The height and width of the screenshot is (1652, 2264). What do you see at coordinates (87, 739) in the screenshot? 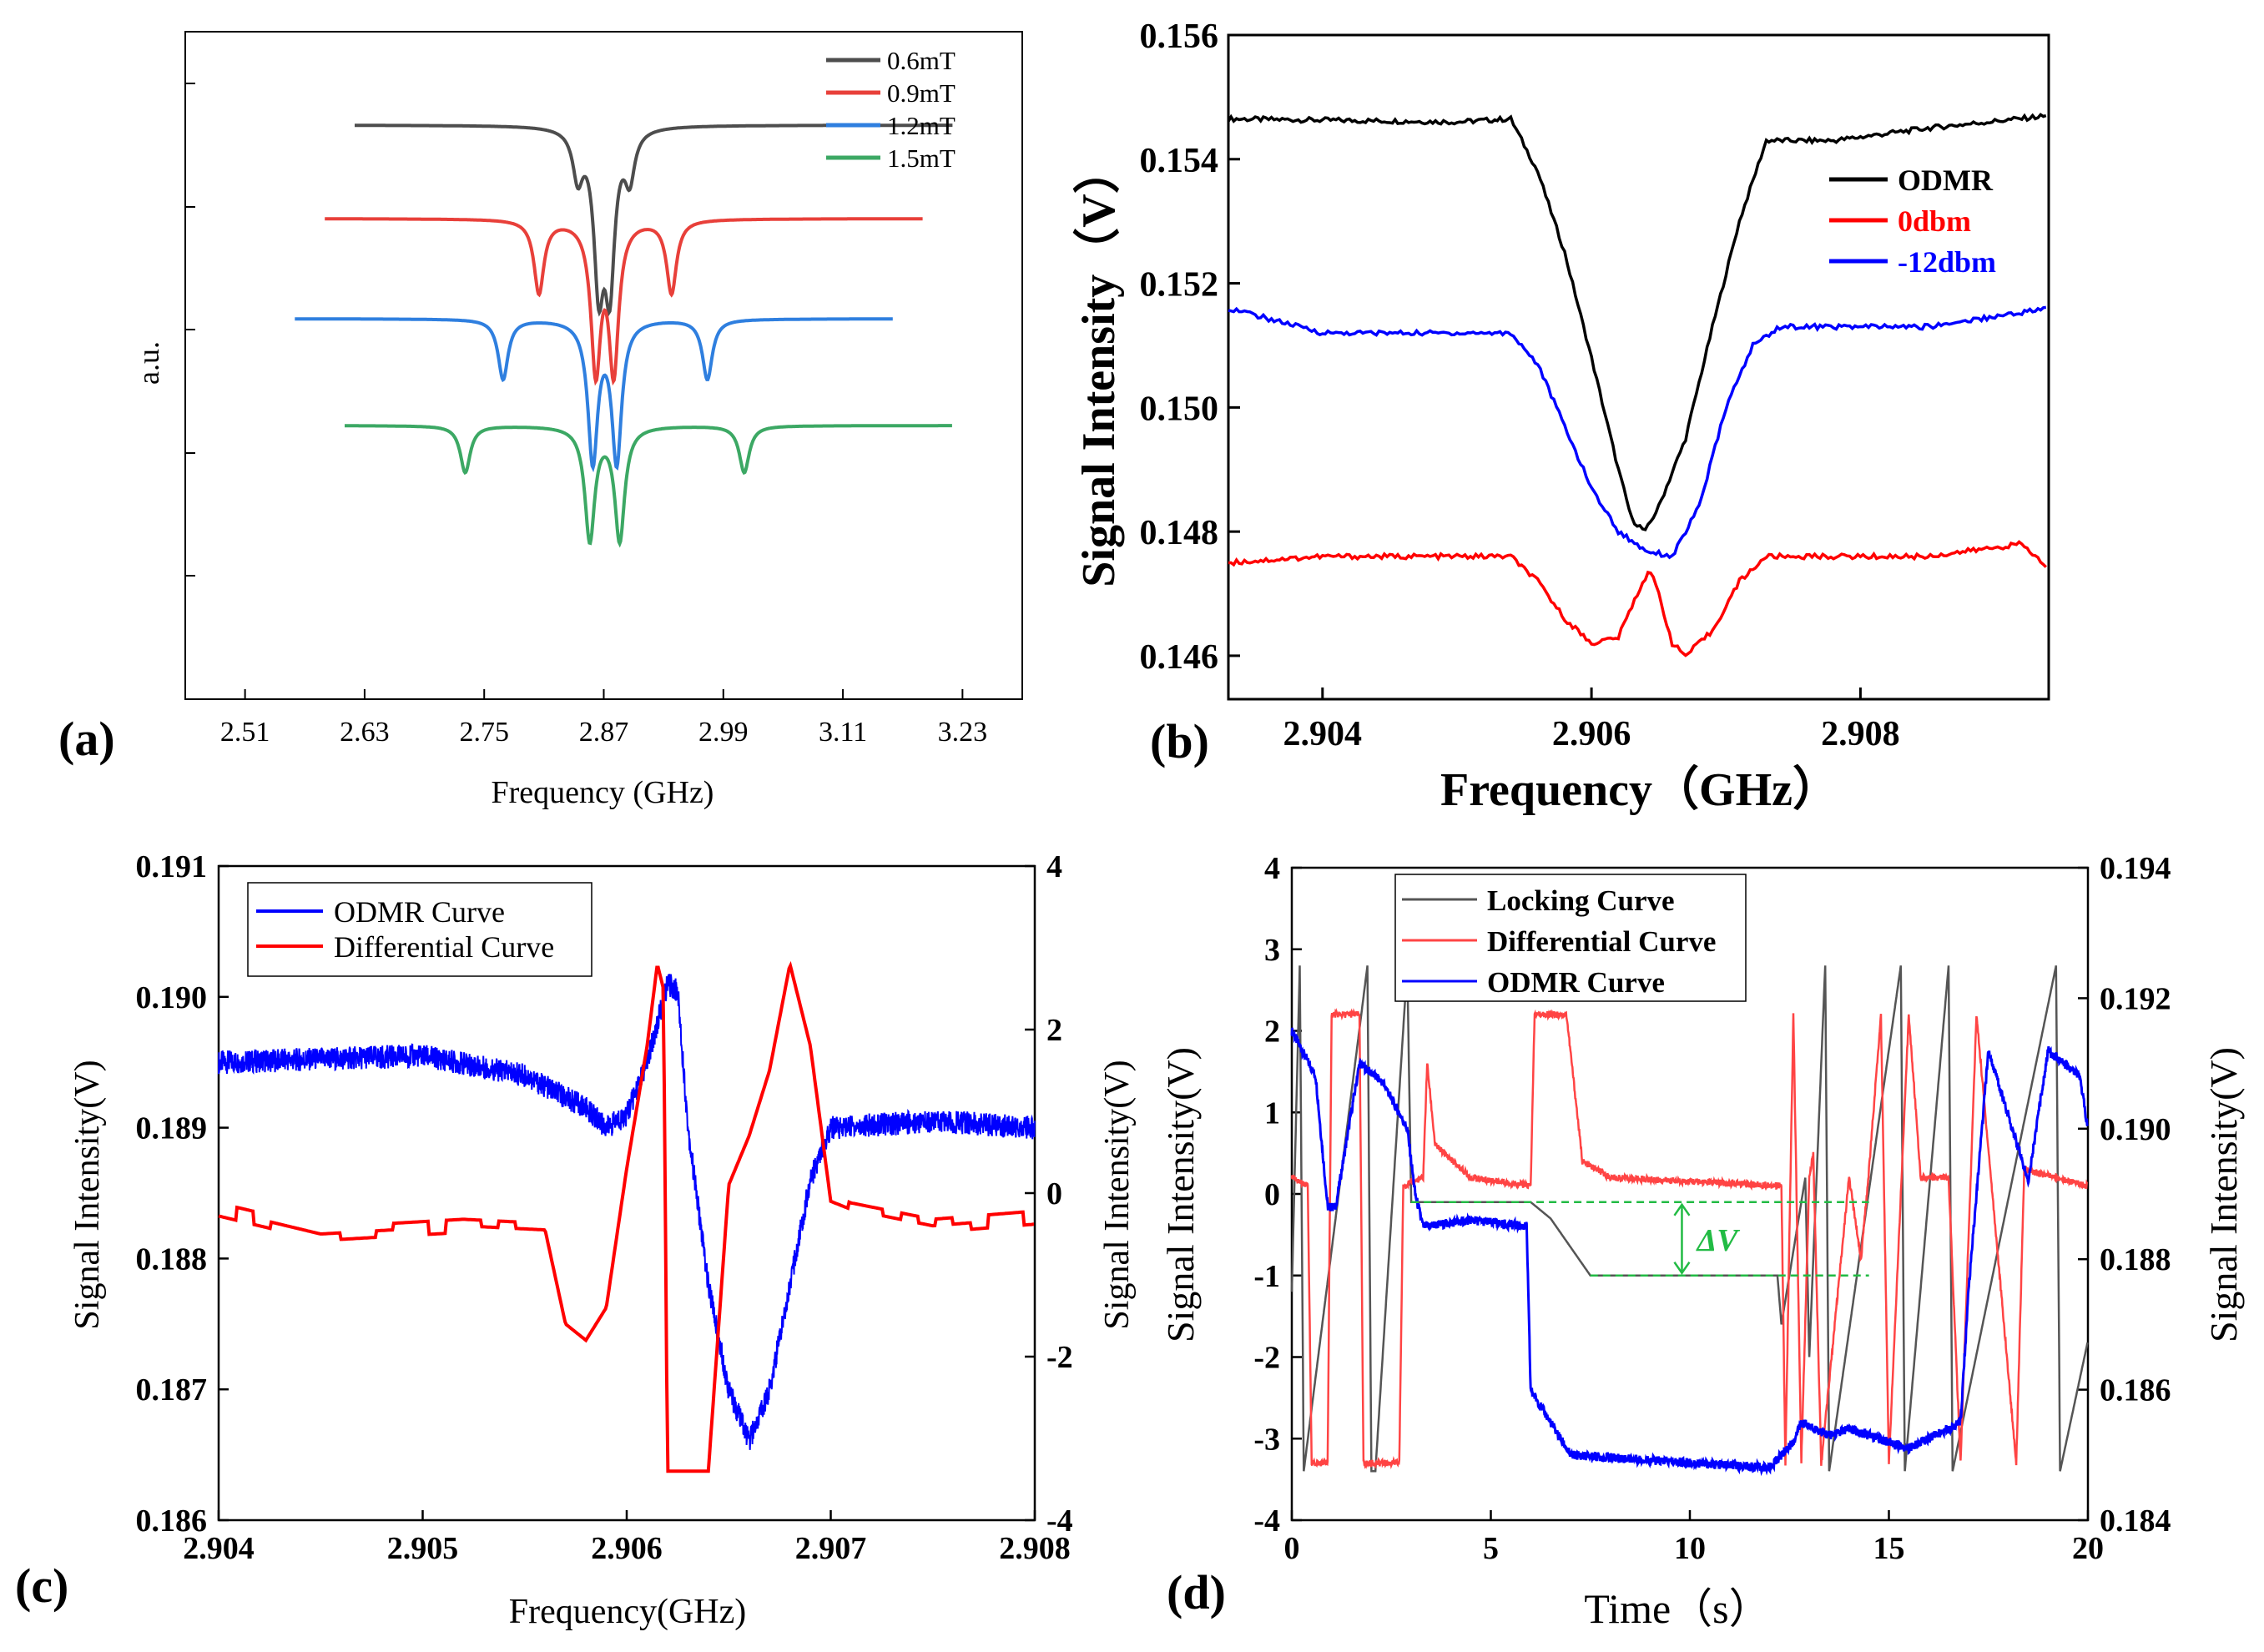
I see `panel-a-label: (a)` at bounding box center [87, 739].